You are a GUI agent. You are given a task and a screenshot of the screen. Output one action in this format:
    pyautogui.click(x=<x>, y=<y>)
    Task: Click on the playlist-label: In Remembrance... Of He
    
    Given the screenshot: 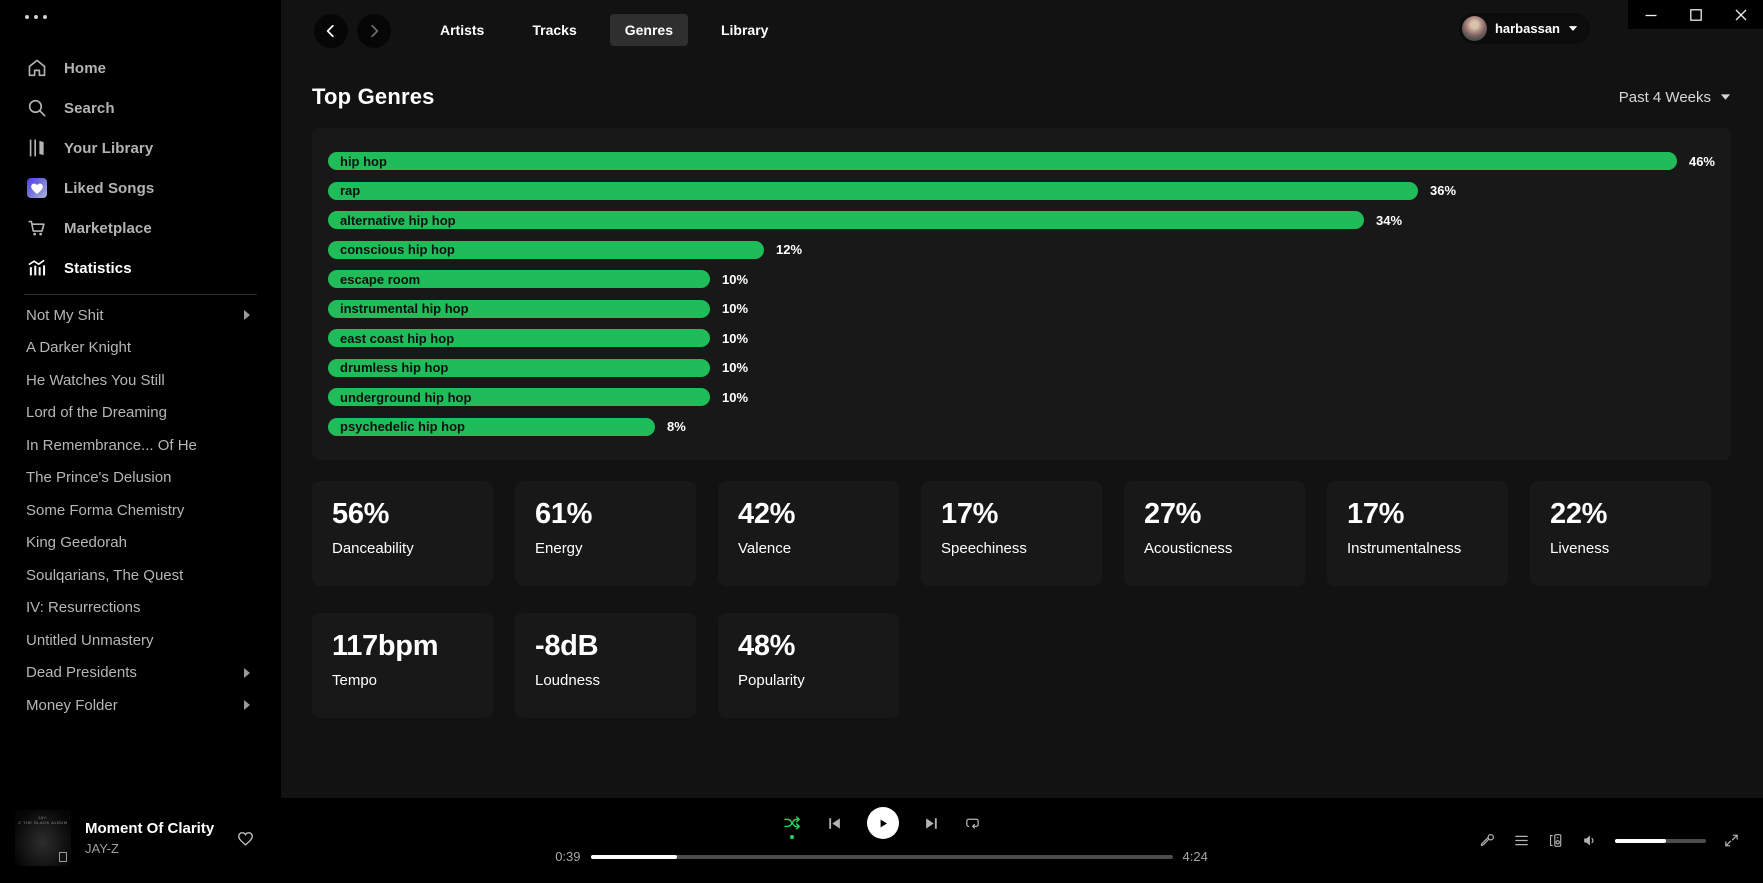 What is the action you would take?
    pyautogui.click(x=111, y=445)
    